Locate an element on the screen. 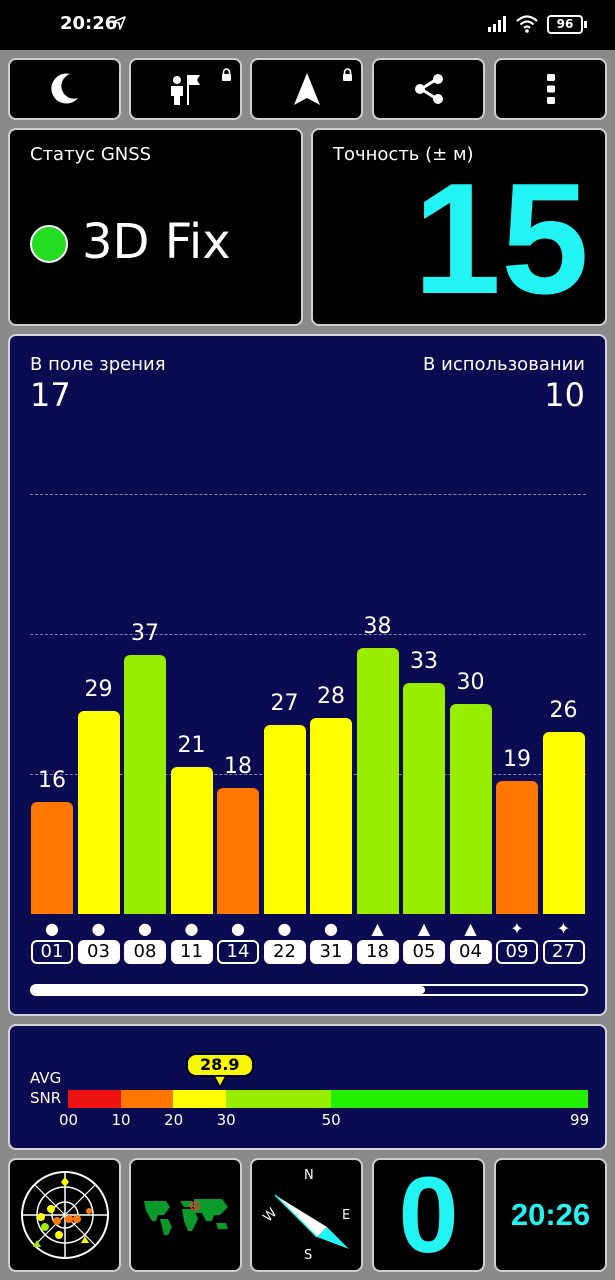  avg-snr-label-line2: SNR is located at coordinates (46, 1098).